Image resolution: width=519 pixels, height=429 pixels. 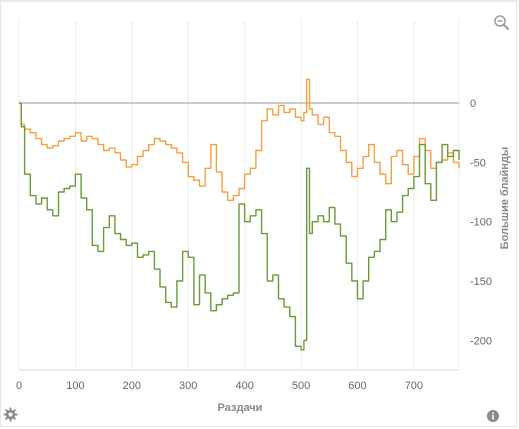 I want to click on y-axis-ticks: 0 -50 -100 -150 -200, so click(x=481, y=222).